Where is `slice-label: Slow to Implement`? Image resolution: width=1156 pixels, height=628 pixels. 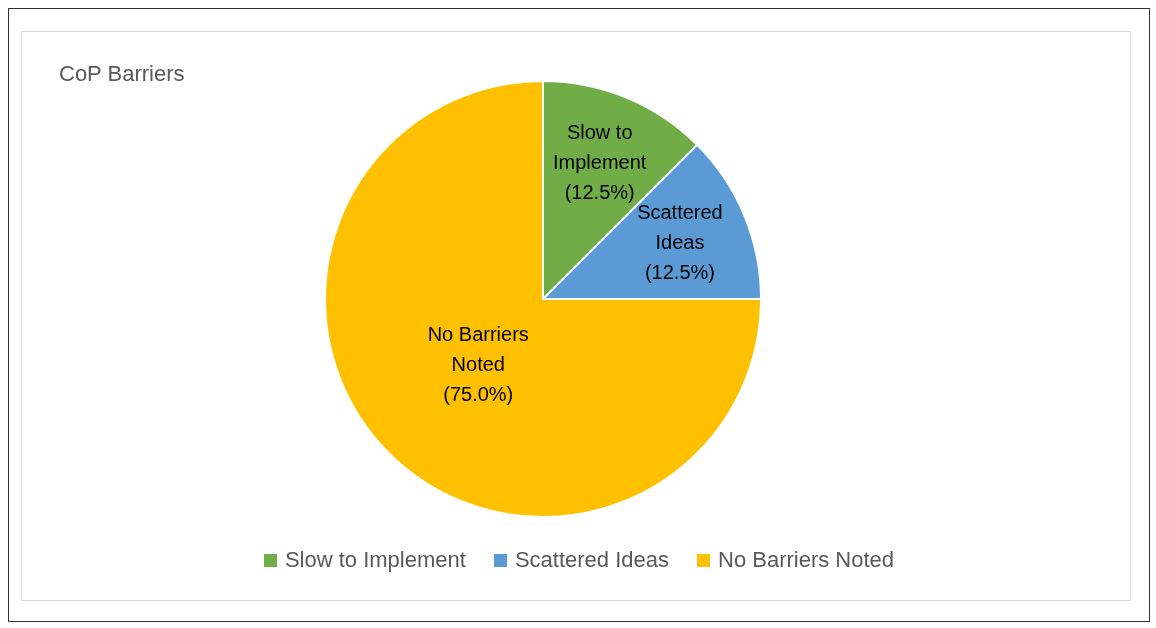 slice-label: Slow to Implement is located at coordinates (600, 147).